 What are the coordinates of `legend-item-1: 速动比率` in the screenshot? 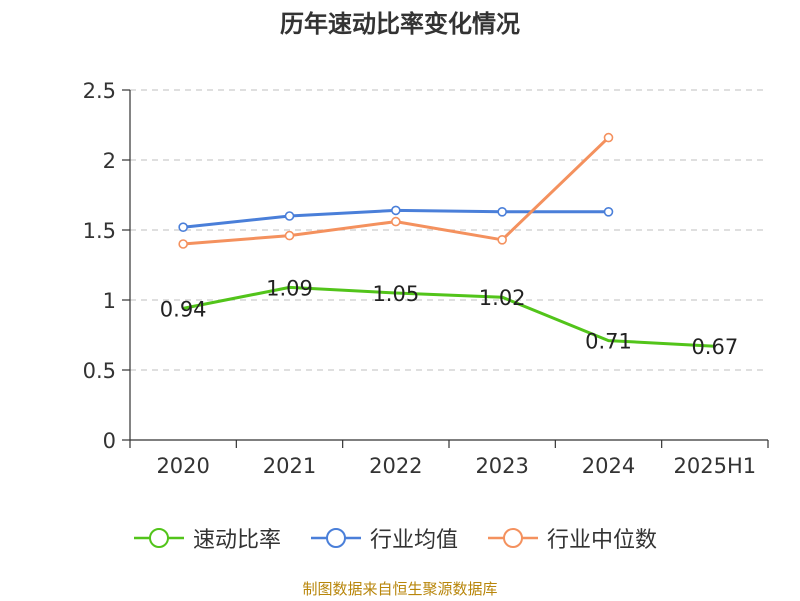 It's located at (207, 538).